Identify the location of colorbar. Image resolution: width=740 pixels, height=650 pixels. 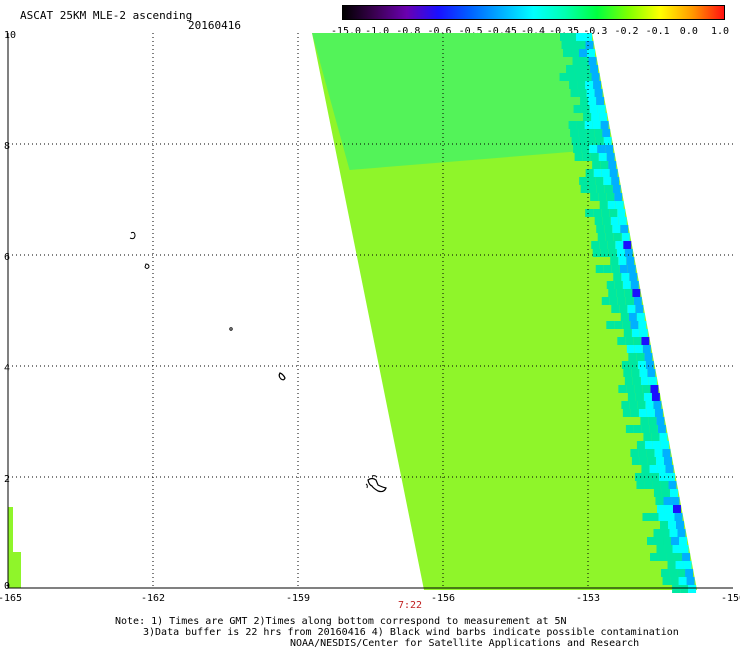
(533, 12).